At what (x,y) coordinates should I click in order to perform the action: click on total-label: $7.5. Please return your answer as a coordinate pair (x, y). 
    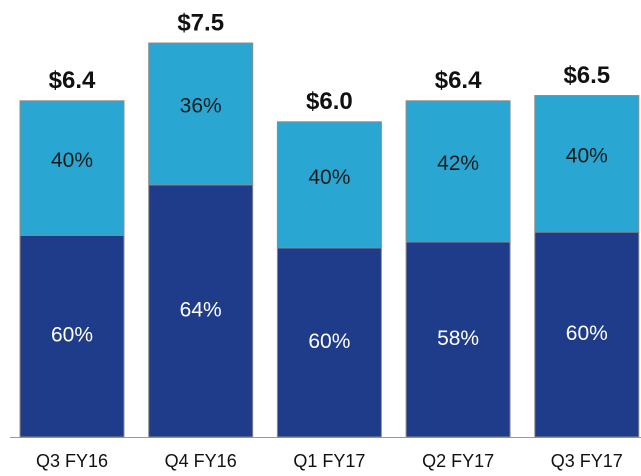
    Looking at the image, I should click on (200, 22).